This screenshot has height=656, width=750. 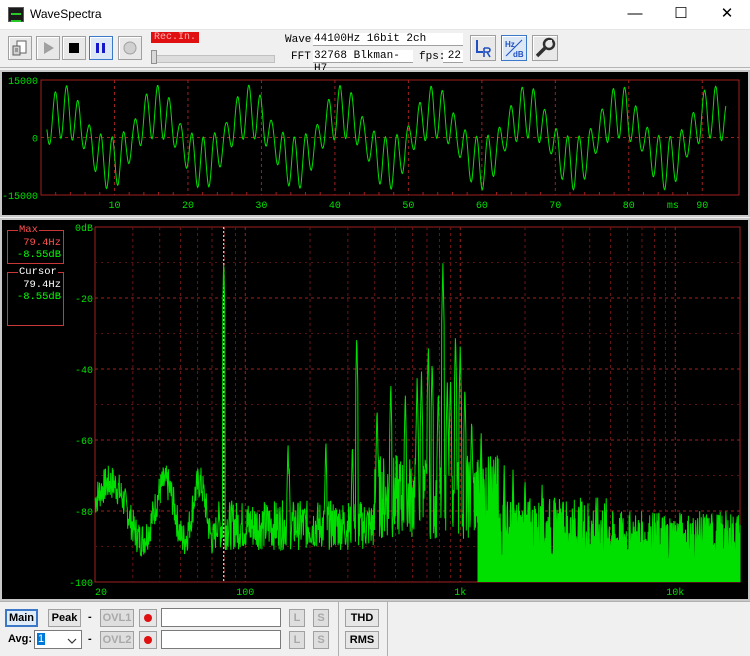 What do you see at coordinates (675, 593) in the screenshot?
I see `spectrum-x-tick-label: 10k` at bounding box center [675, 593].